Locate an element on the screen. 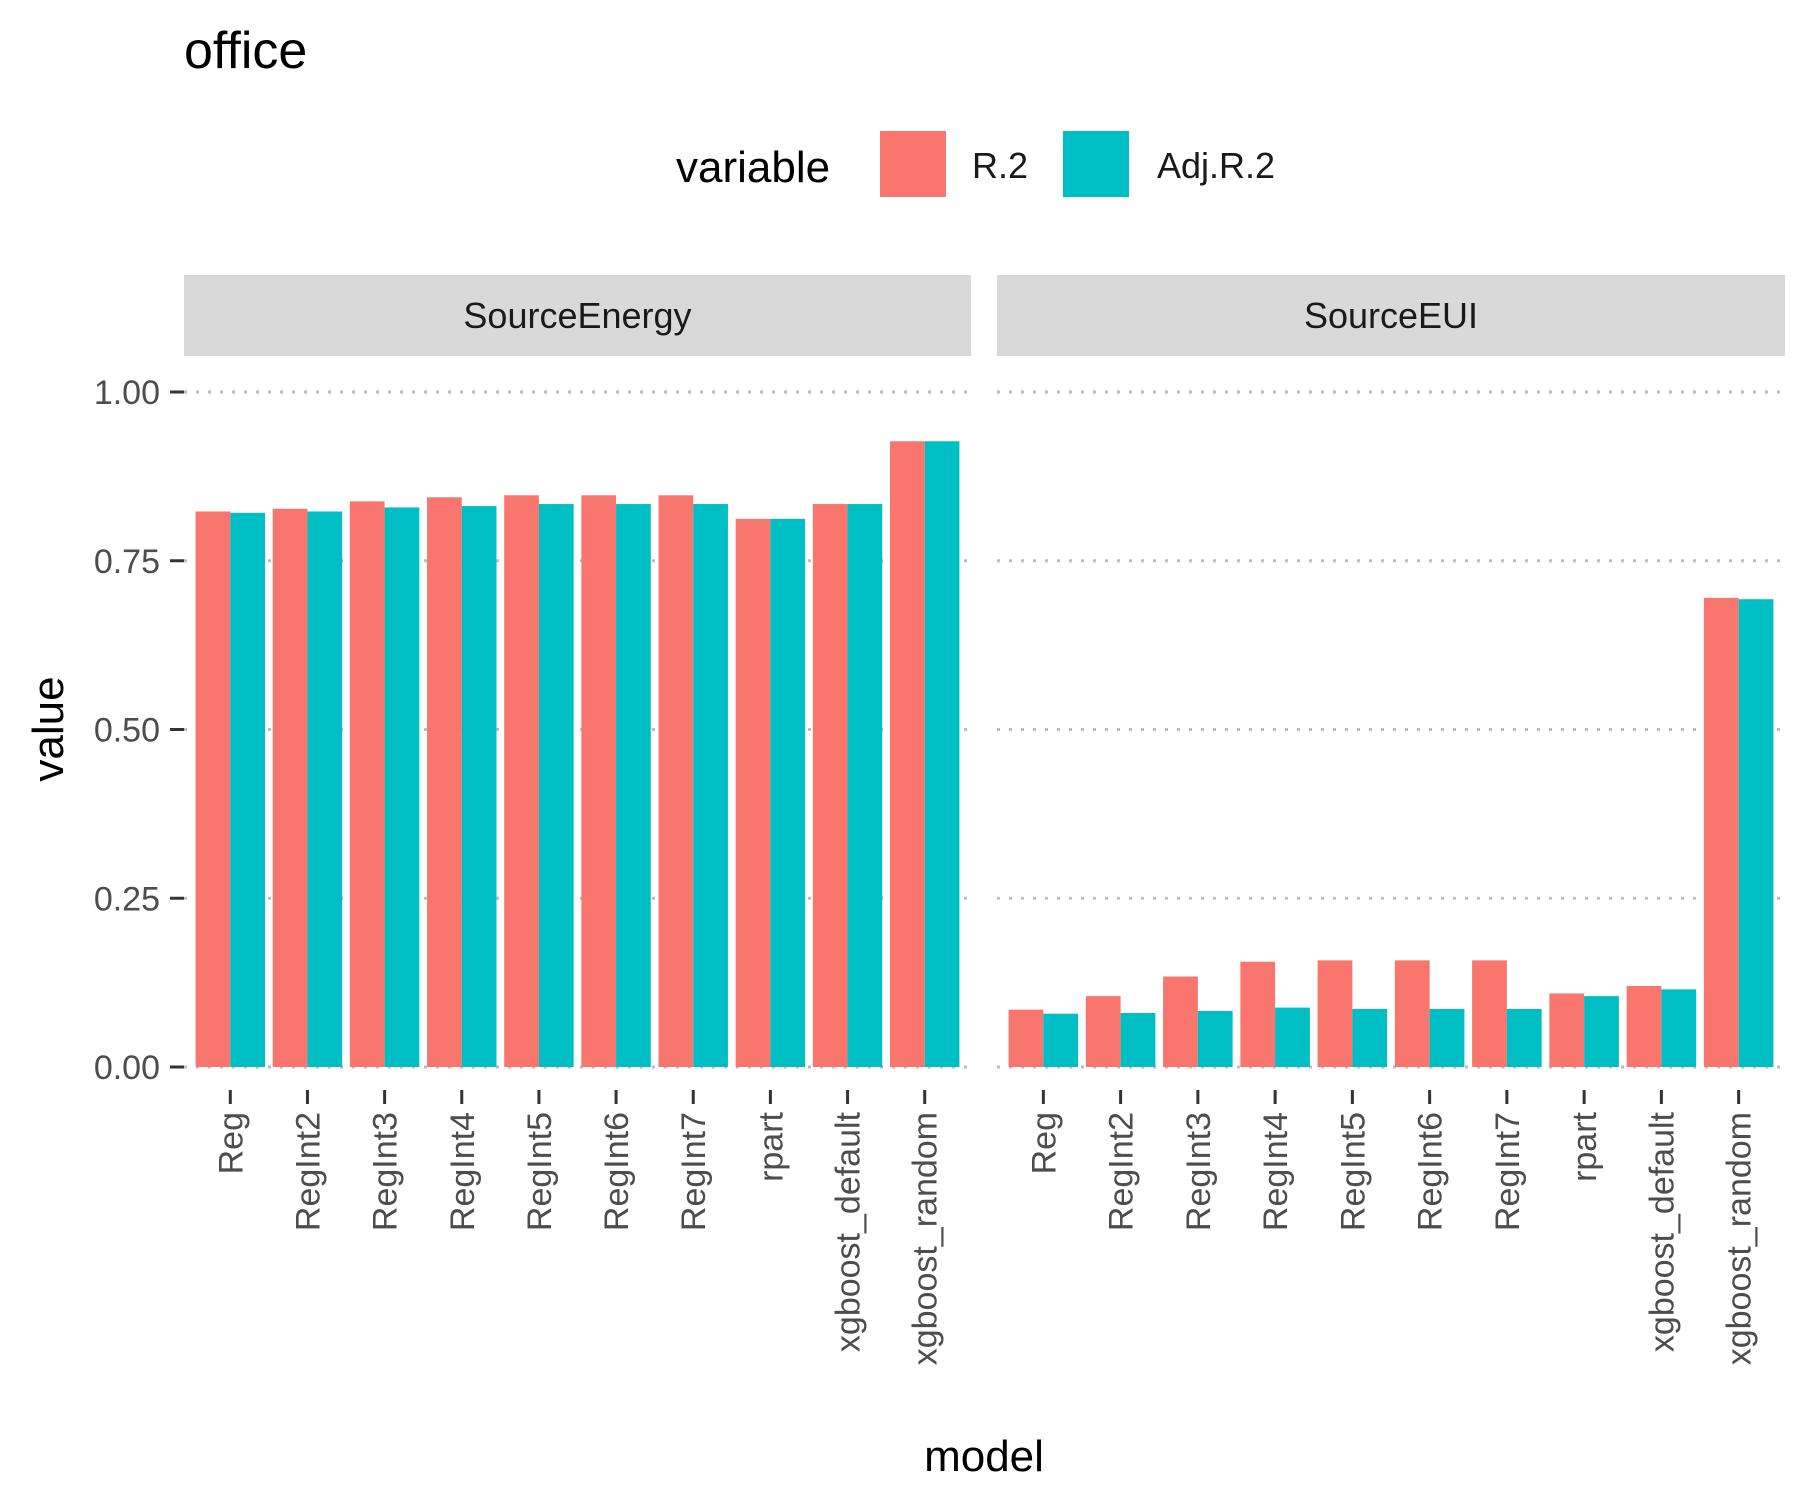 The width and height of the screenshot is (1800, 1500). y-tick-label: 0.75 is located at coordinates (127, 562).